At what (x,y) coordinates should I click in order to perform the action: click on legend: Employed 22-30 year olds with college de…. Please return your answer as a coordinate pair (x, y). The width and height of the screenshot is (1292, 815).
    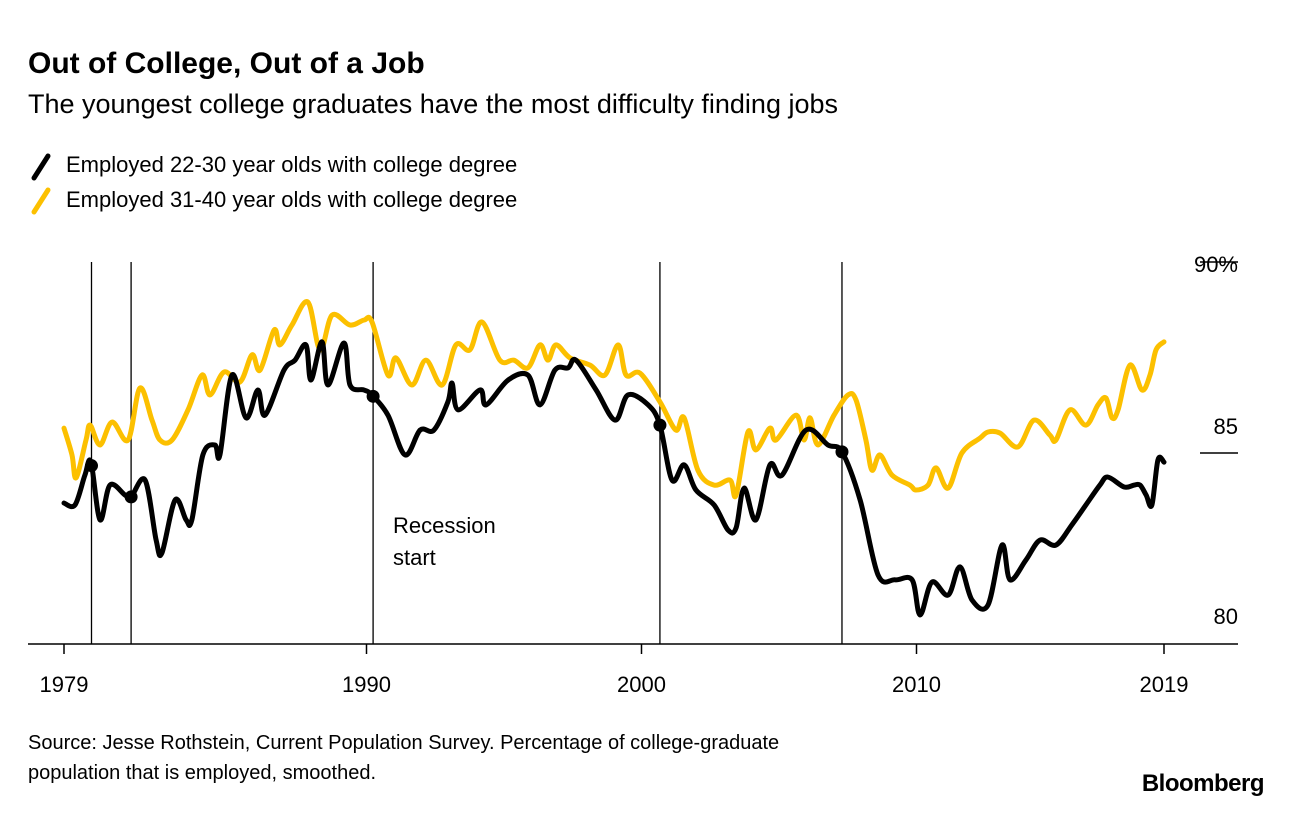
    Looking at the image, I should click on (274, 183).